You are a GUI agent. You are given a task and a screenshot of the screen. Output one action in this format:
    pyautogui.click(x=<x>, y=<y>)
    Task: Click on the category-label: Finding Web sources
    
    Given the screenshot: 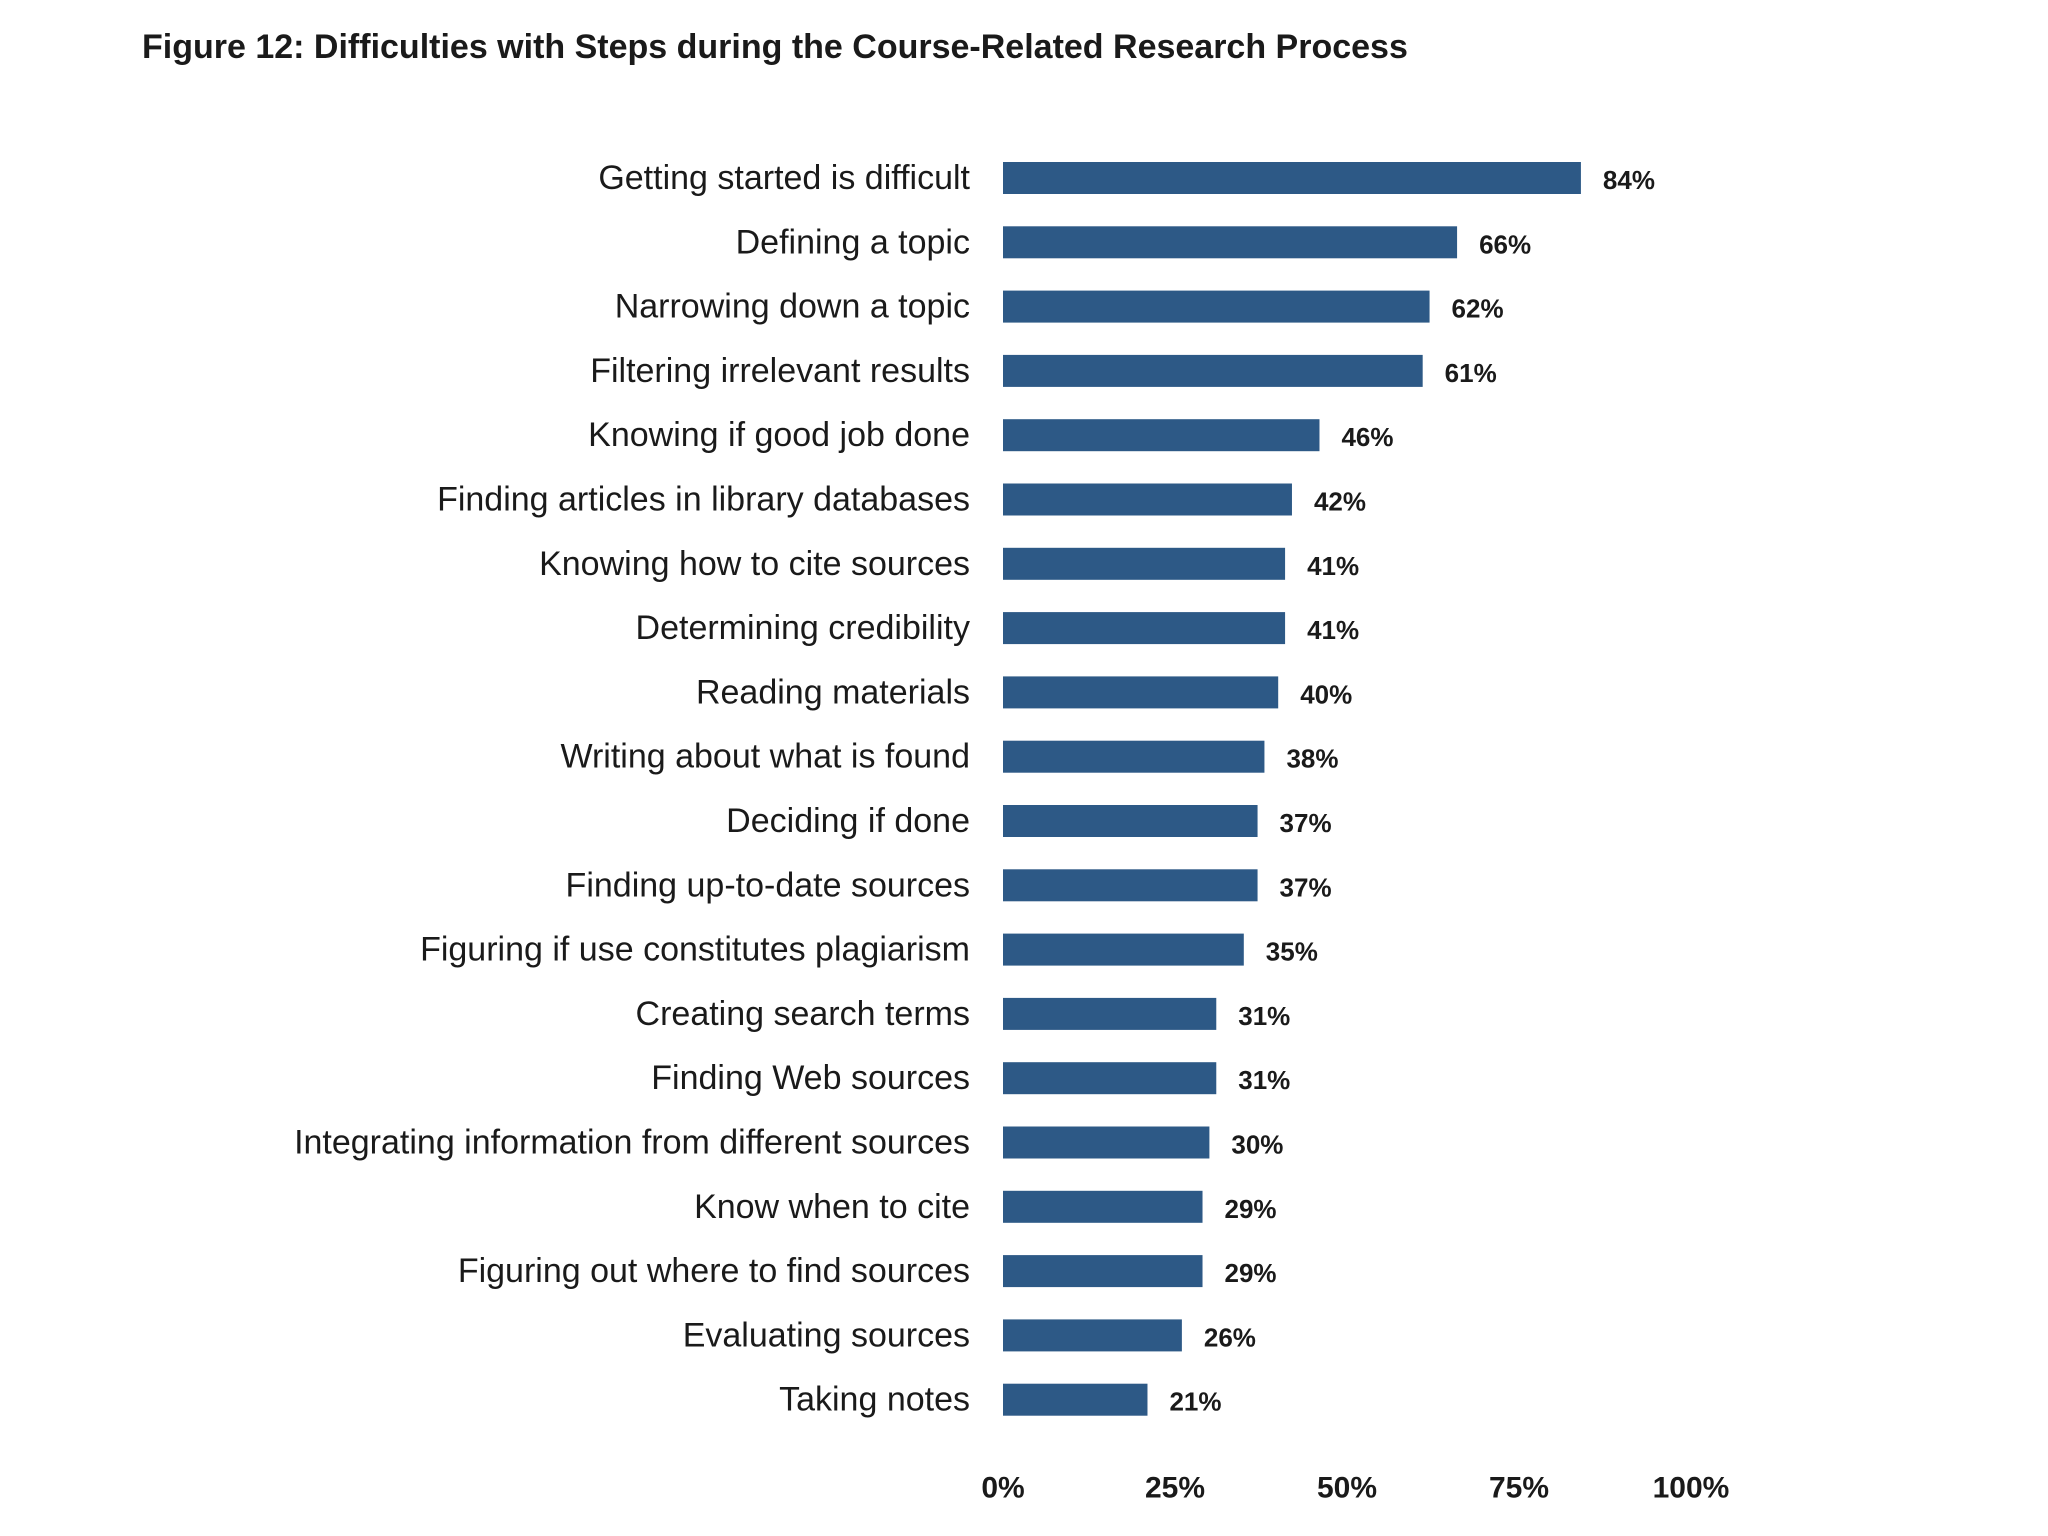 What is the action you would take?
    pyautogui.click(x=810, y=1078)
    